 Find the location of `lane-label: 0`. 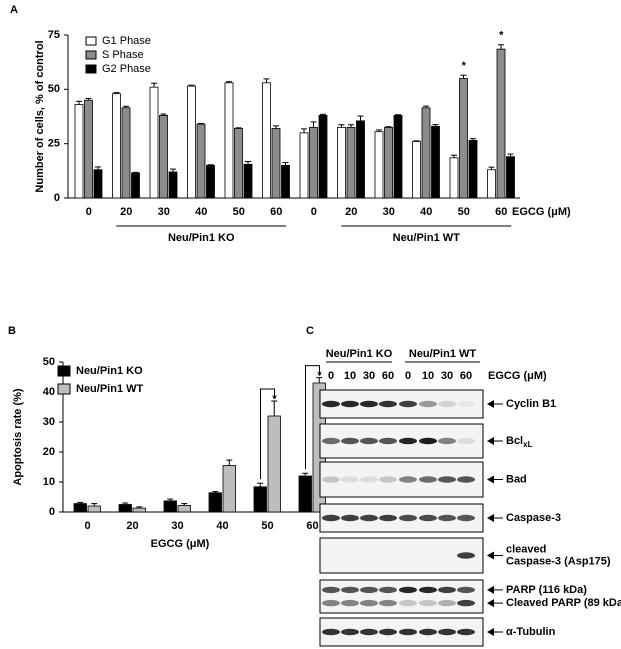

lane-label: 0 is located at coordinates (408, 376).